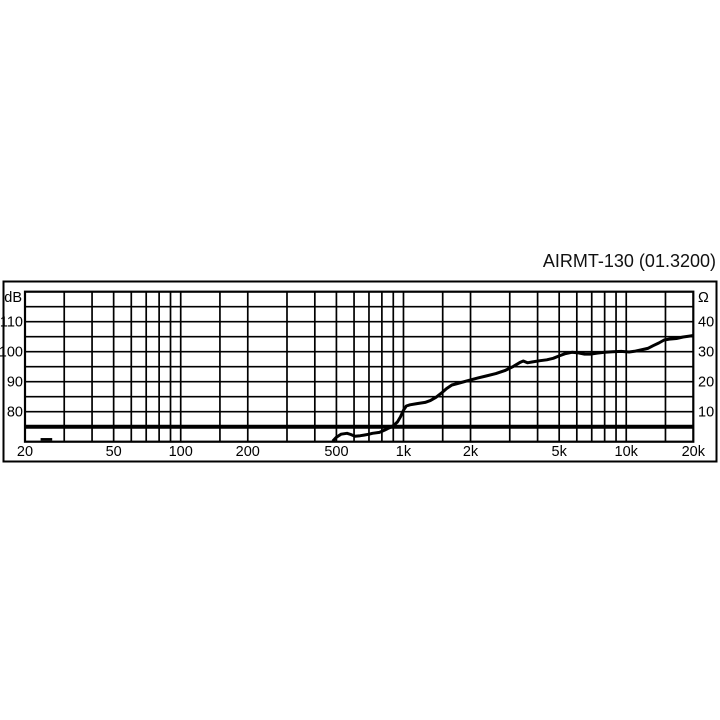 The height and width of the screenshot is (720, 720). What do you see at coordinates (248, 452) in the screenshot?
I see `x-axis-tick-label: 200` at bounding box center [248, 452].